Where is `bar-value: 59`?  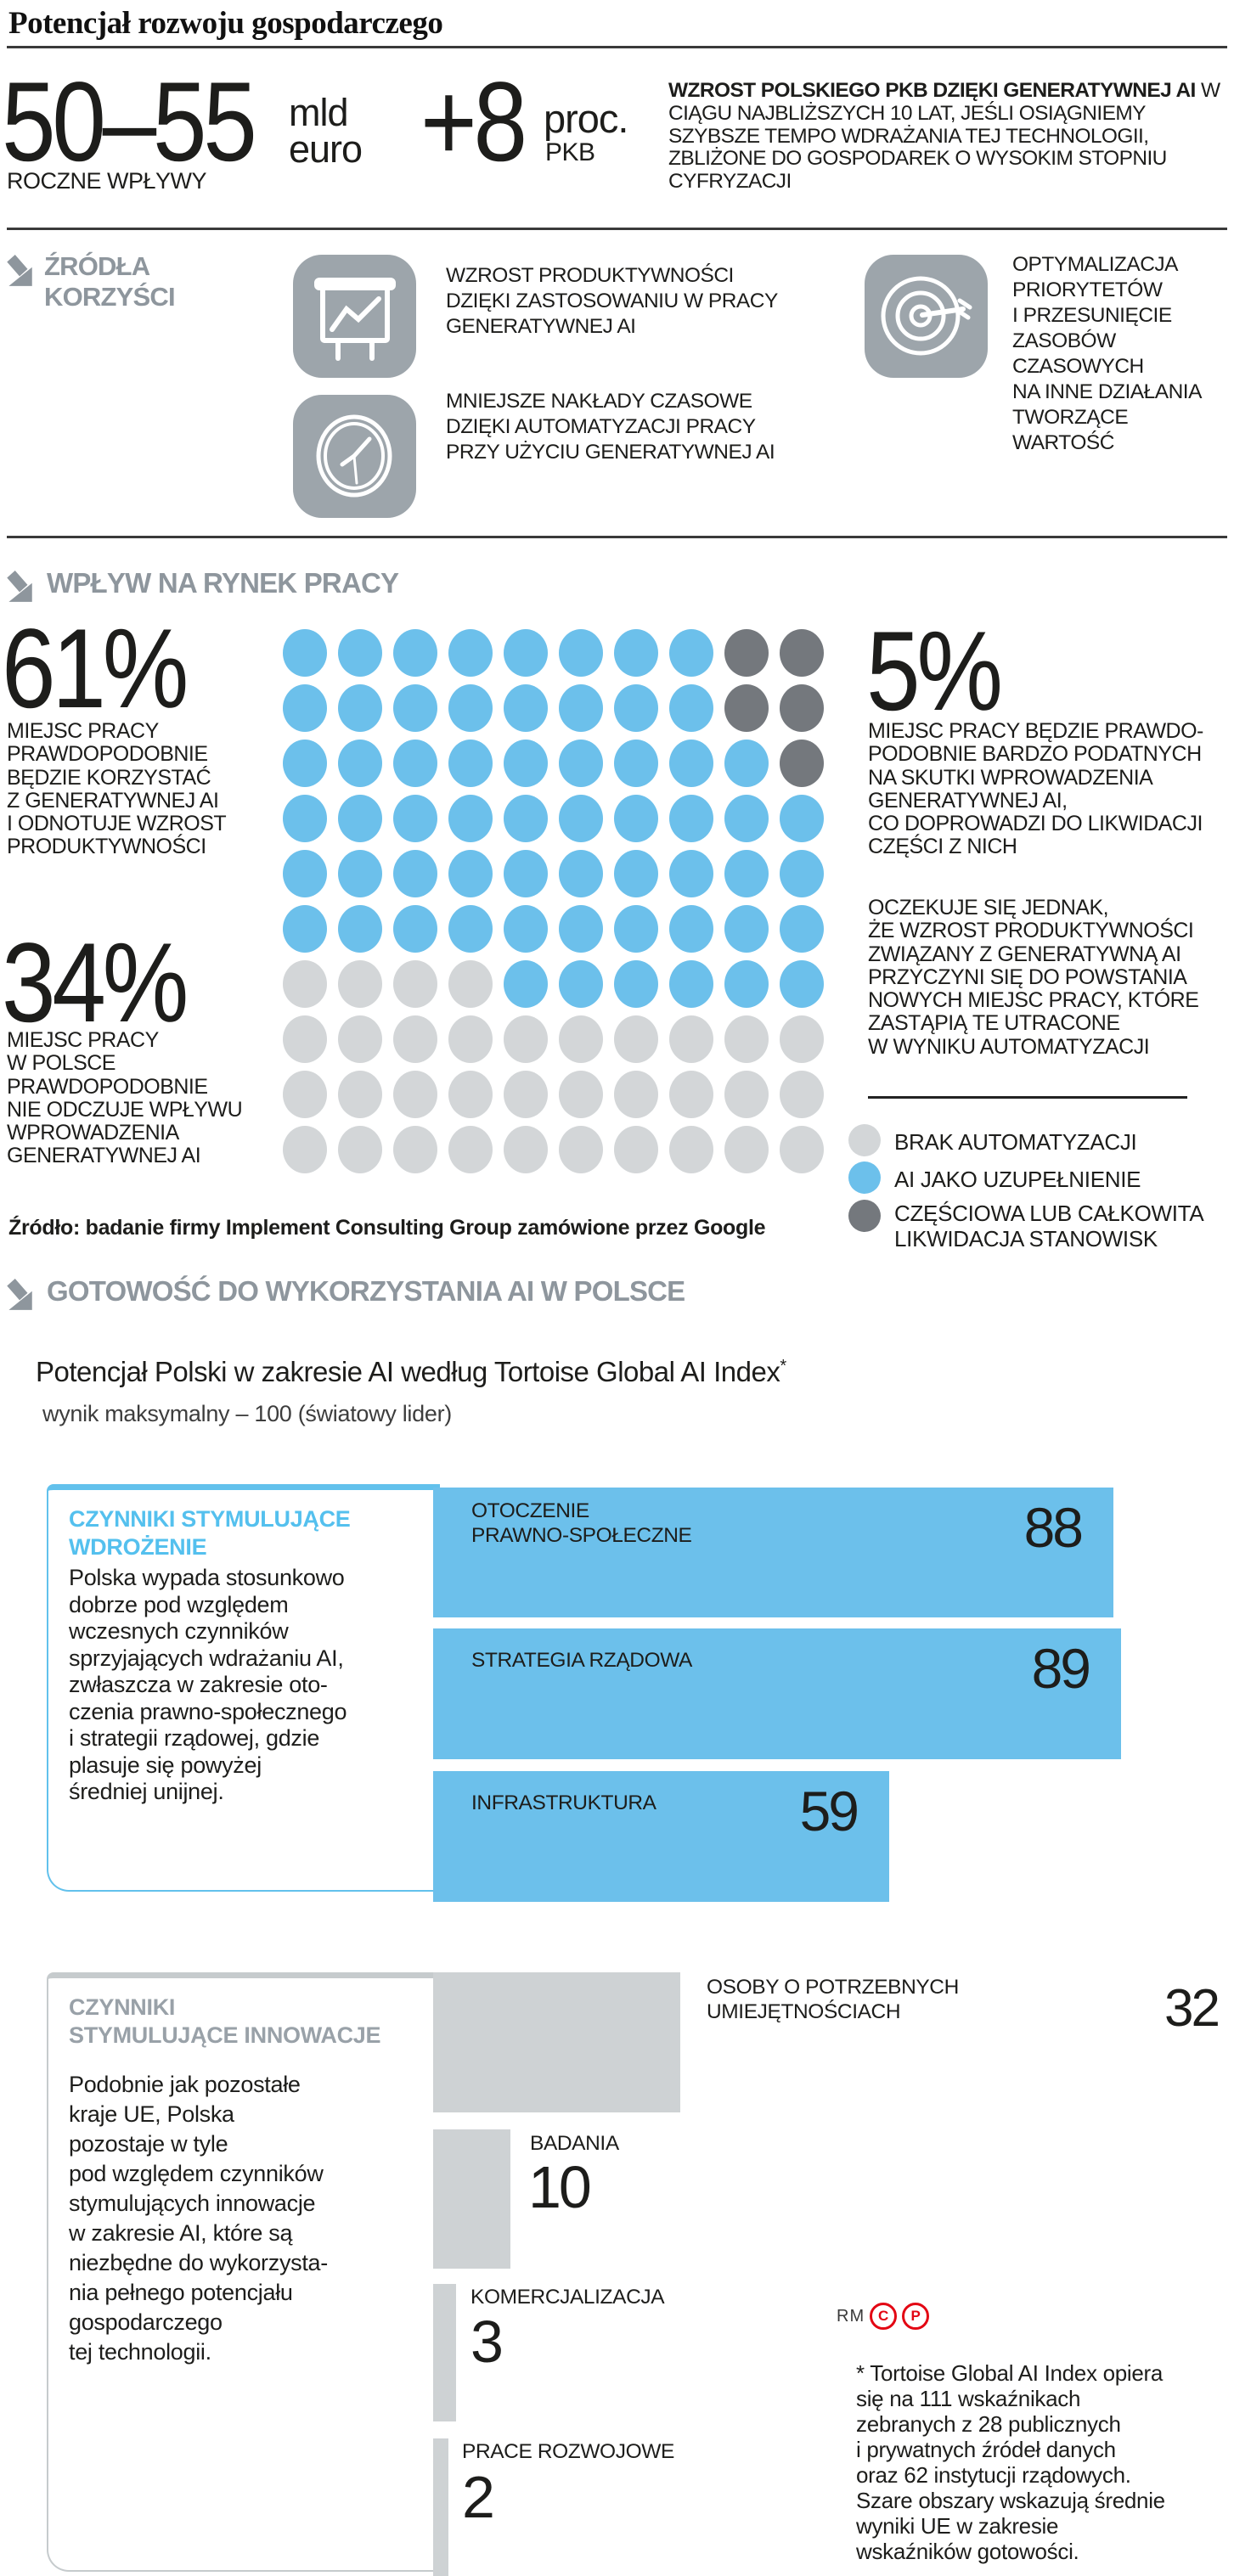
bar-value: 59 is located at coordinates (829, 1811).